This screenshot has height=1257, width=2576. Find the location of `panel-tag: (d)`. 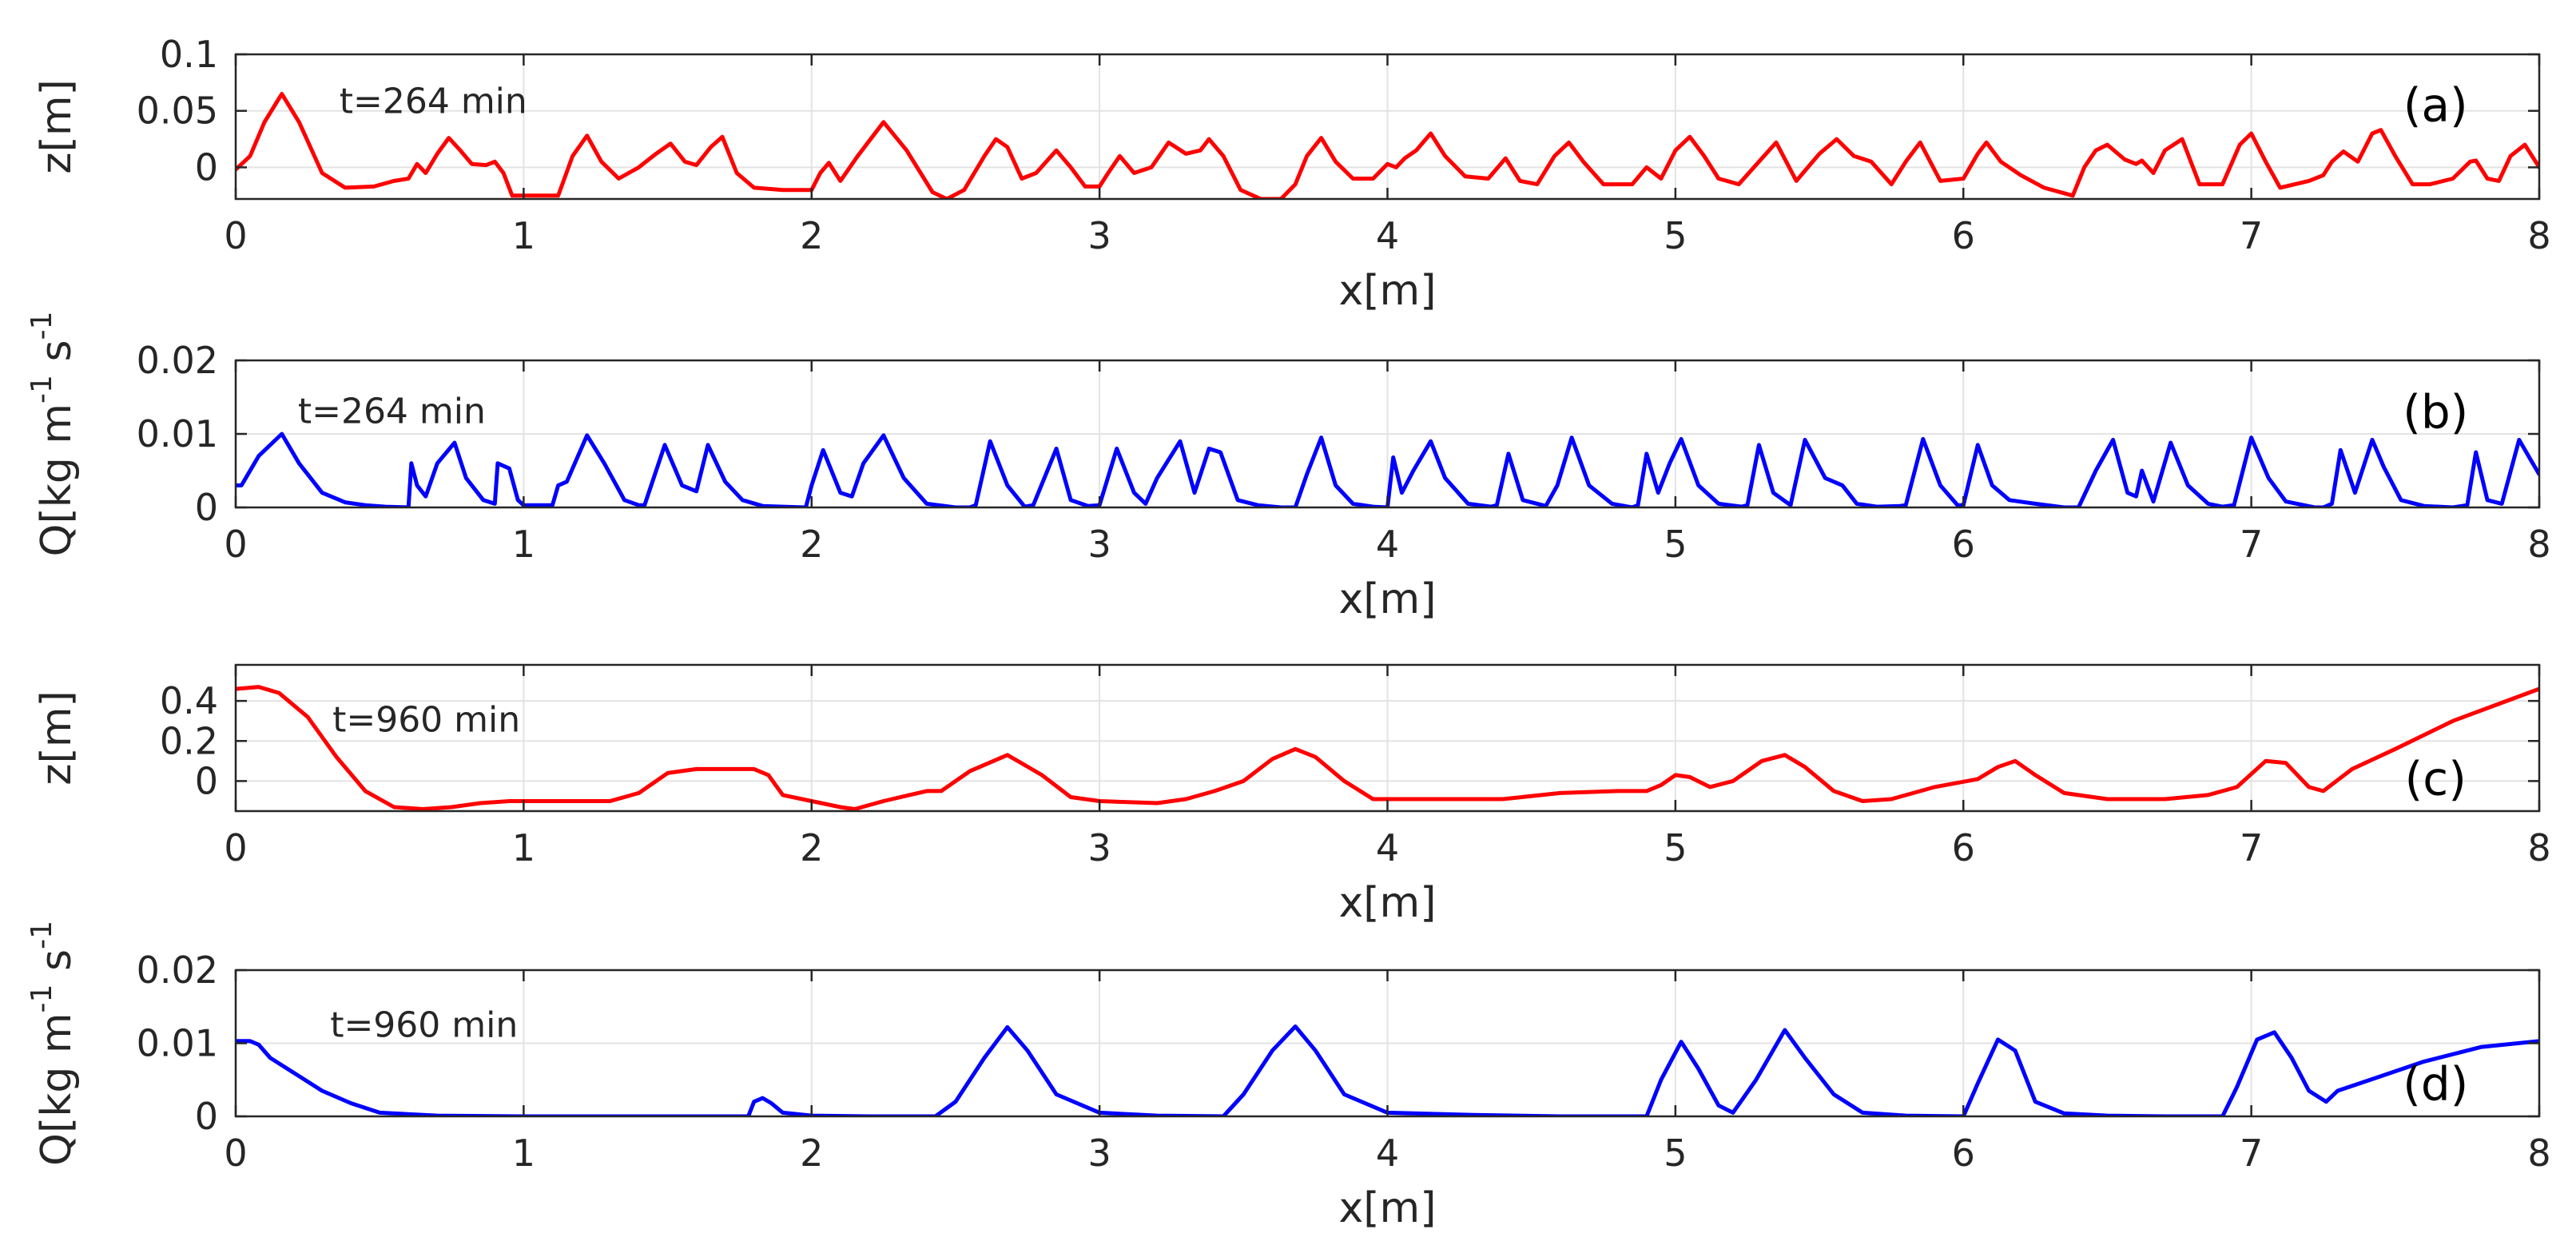

panel-tag: (d) is located at coordinates (2435, 1084).